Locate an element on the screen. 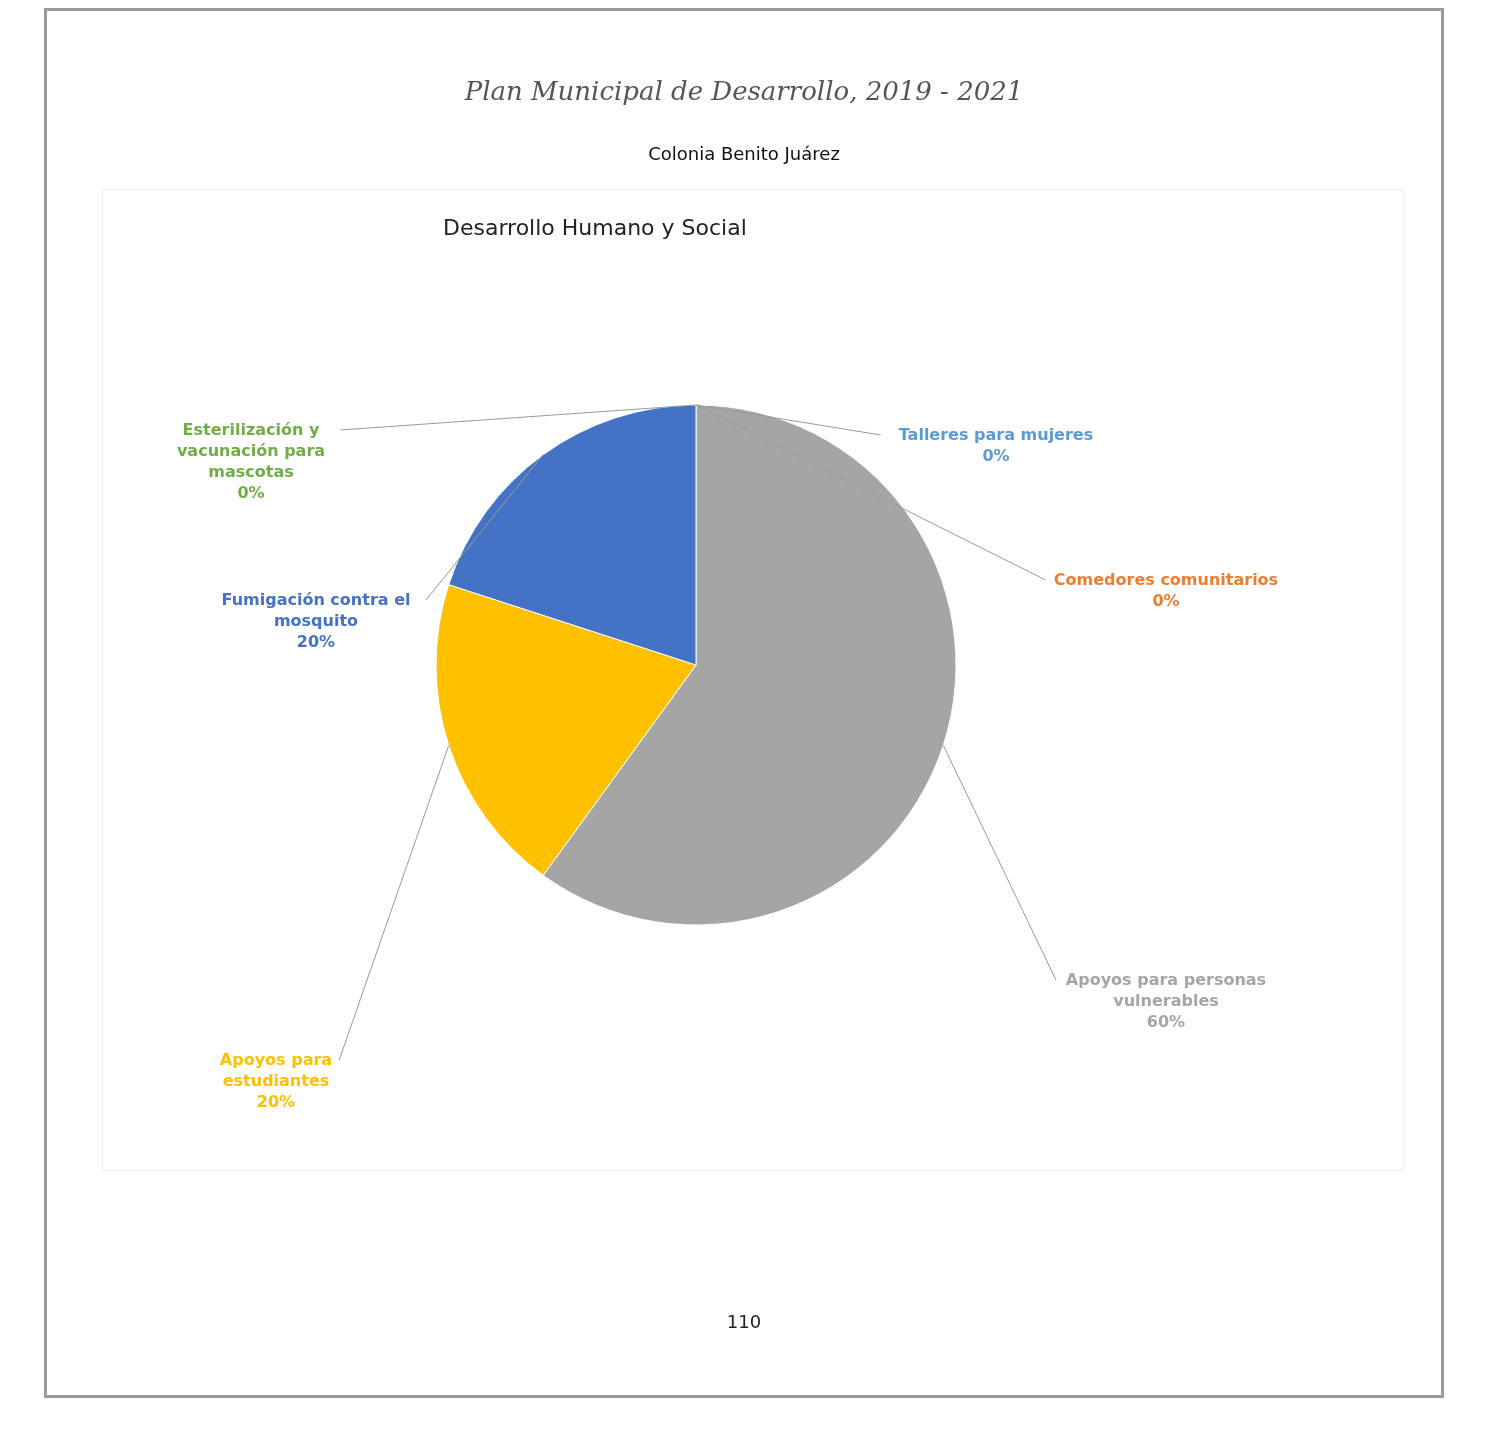 The height and width of the screenshot is (1435, 1487). category-label: Talleres para mujeres is located at coordinates (996, 434).